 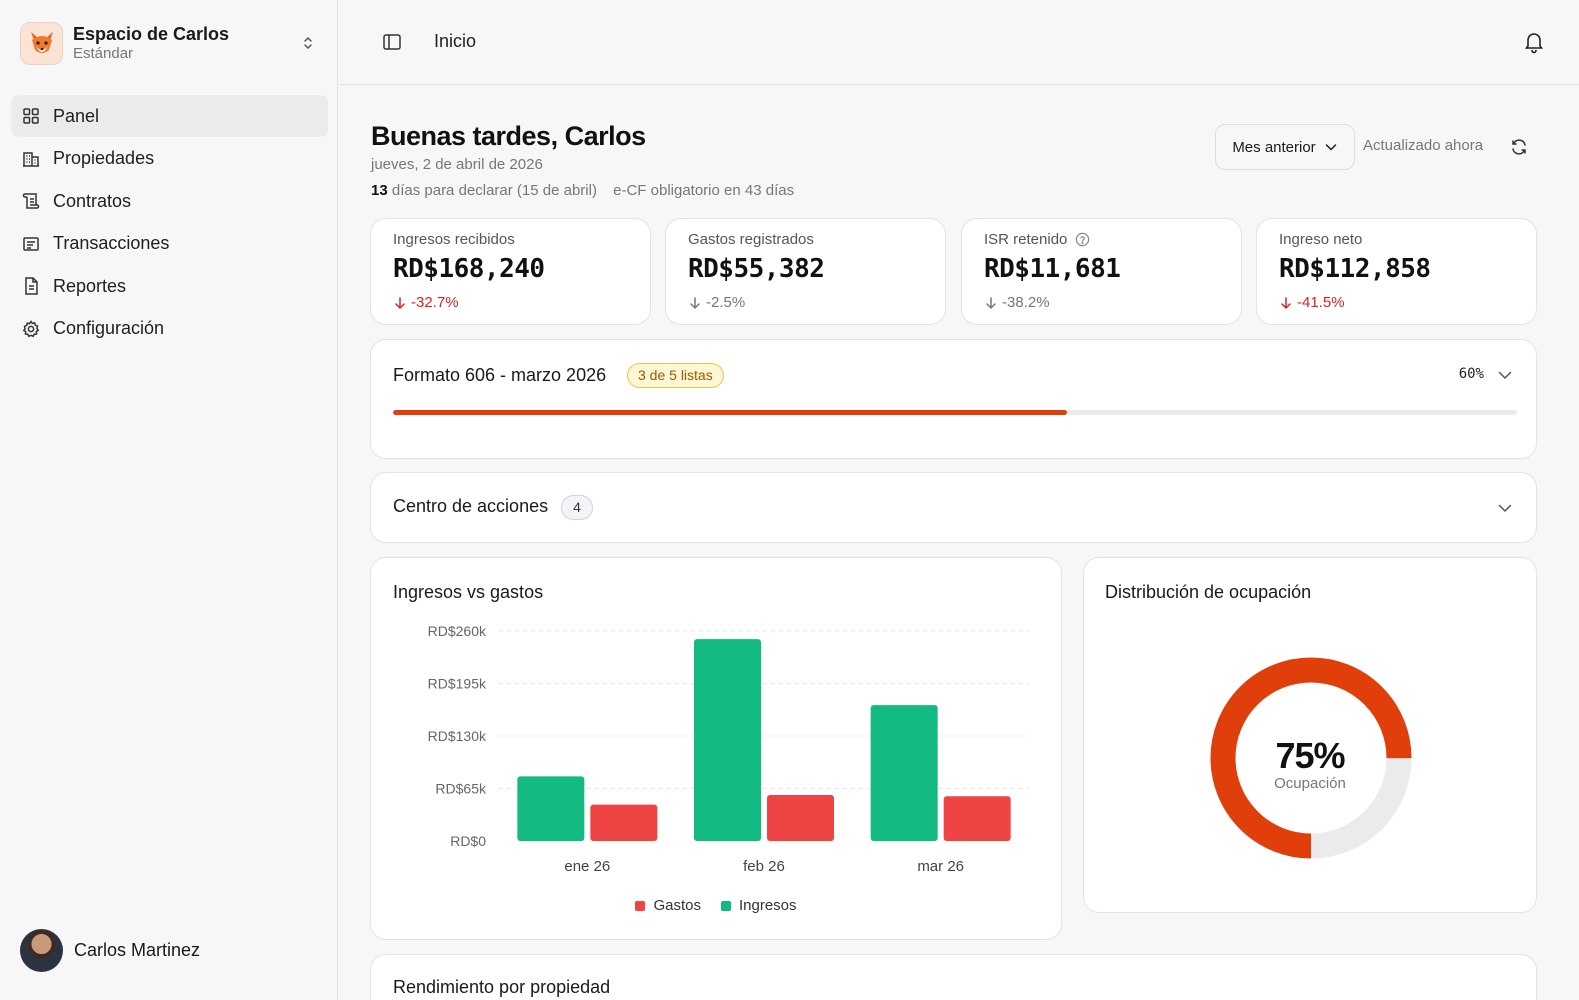 I want to click on kpi-delta: -38.2%, so click(x=1017, y=302).